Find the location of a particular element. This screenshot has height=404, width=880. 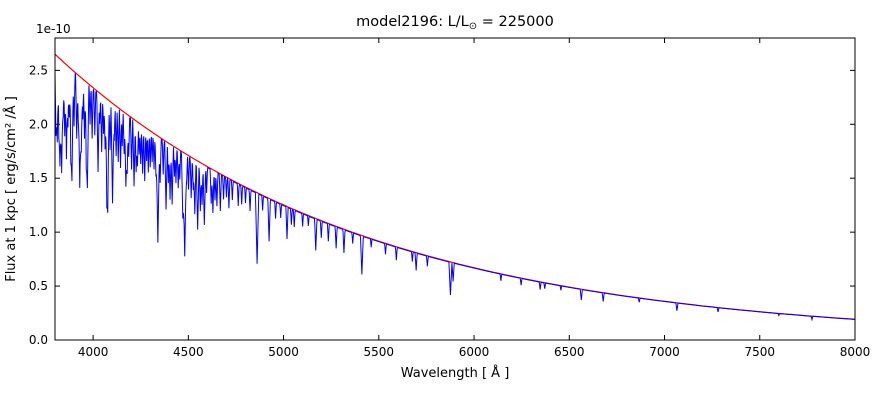

x-tick-label: 5500 is located at coordinates (379, 352).